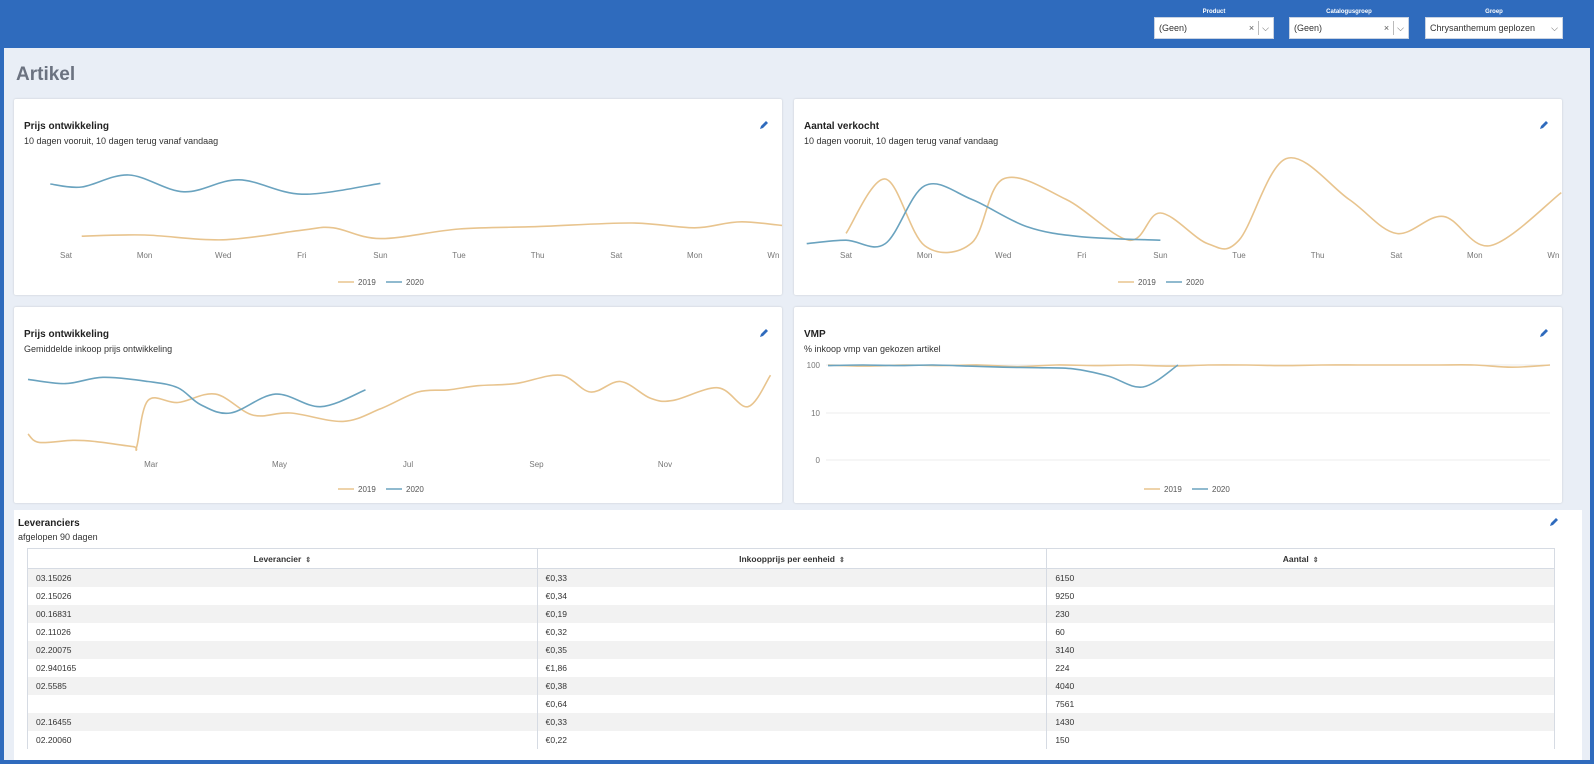 Image resolution: width=1594 pixels, height=764 pixels. What do you see at coordinates (1300, 649) in the screenshot?
I see `cell-aantal: 3140` at bounding box center [1300, 649].